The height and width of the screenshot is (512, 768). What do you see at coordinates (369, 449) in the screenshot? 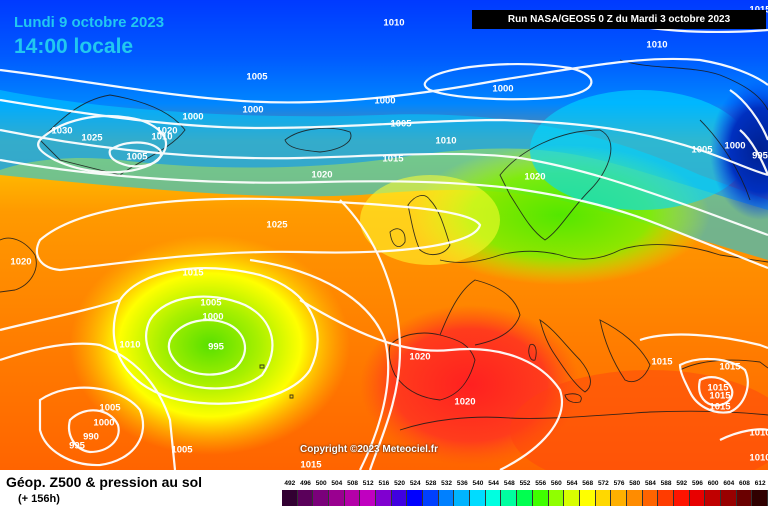
I see `copyright-text: Copyright ©2023 Meteociel.fr` at bounding box center [369, 449].